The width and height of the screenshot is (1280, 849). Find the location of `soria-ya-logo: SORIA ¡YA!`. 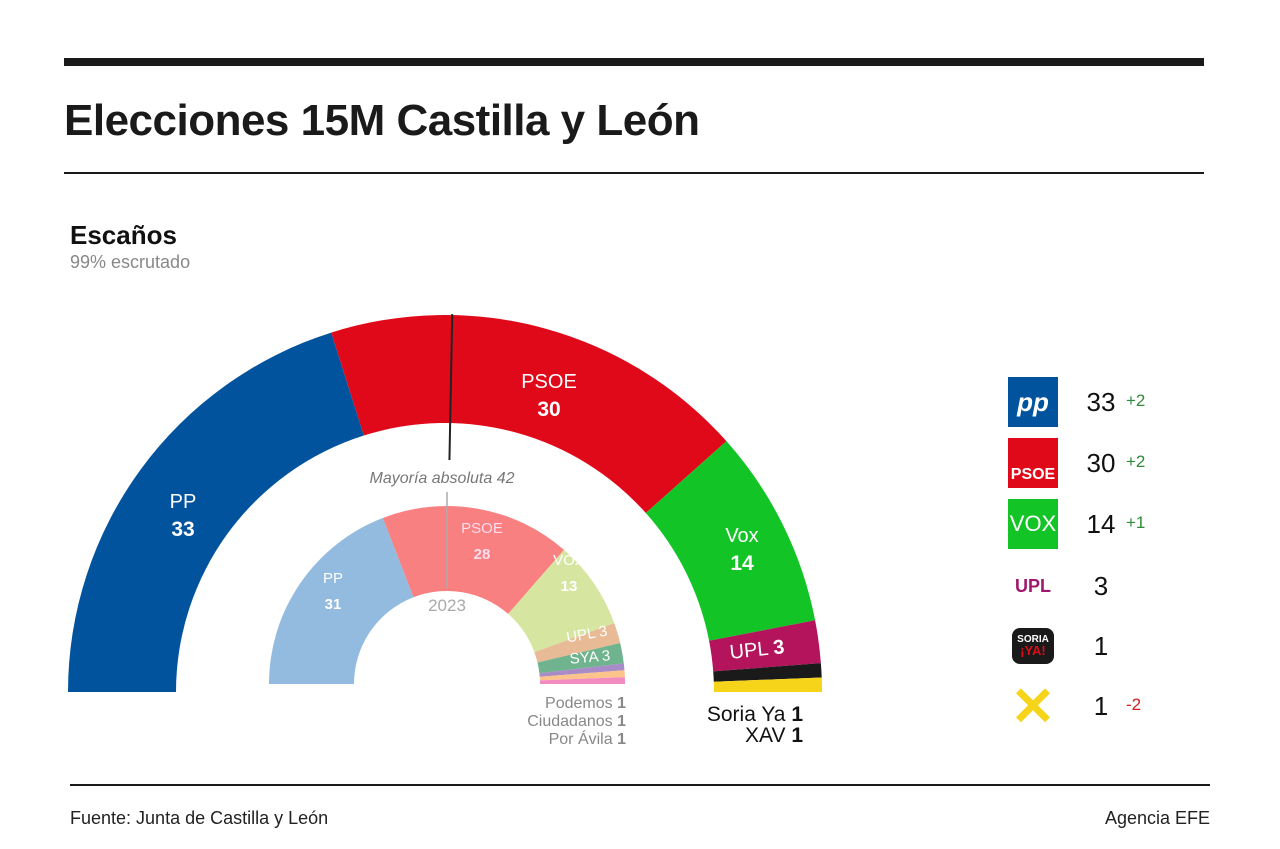

soria-ya-logo: SORIA ¡YA! is located at coordinates (1033, 646).